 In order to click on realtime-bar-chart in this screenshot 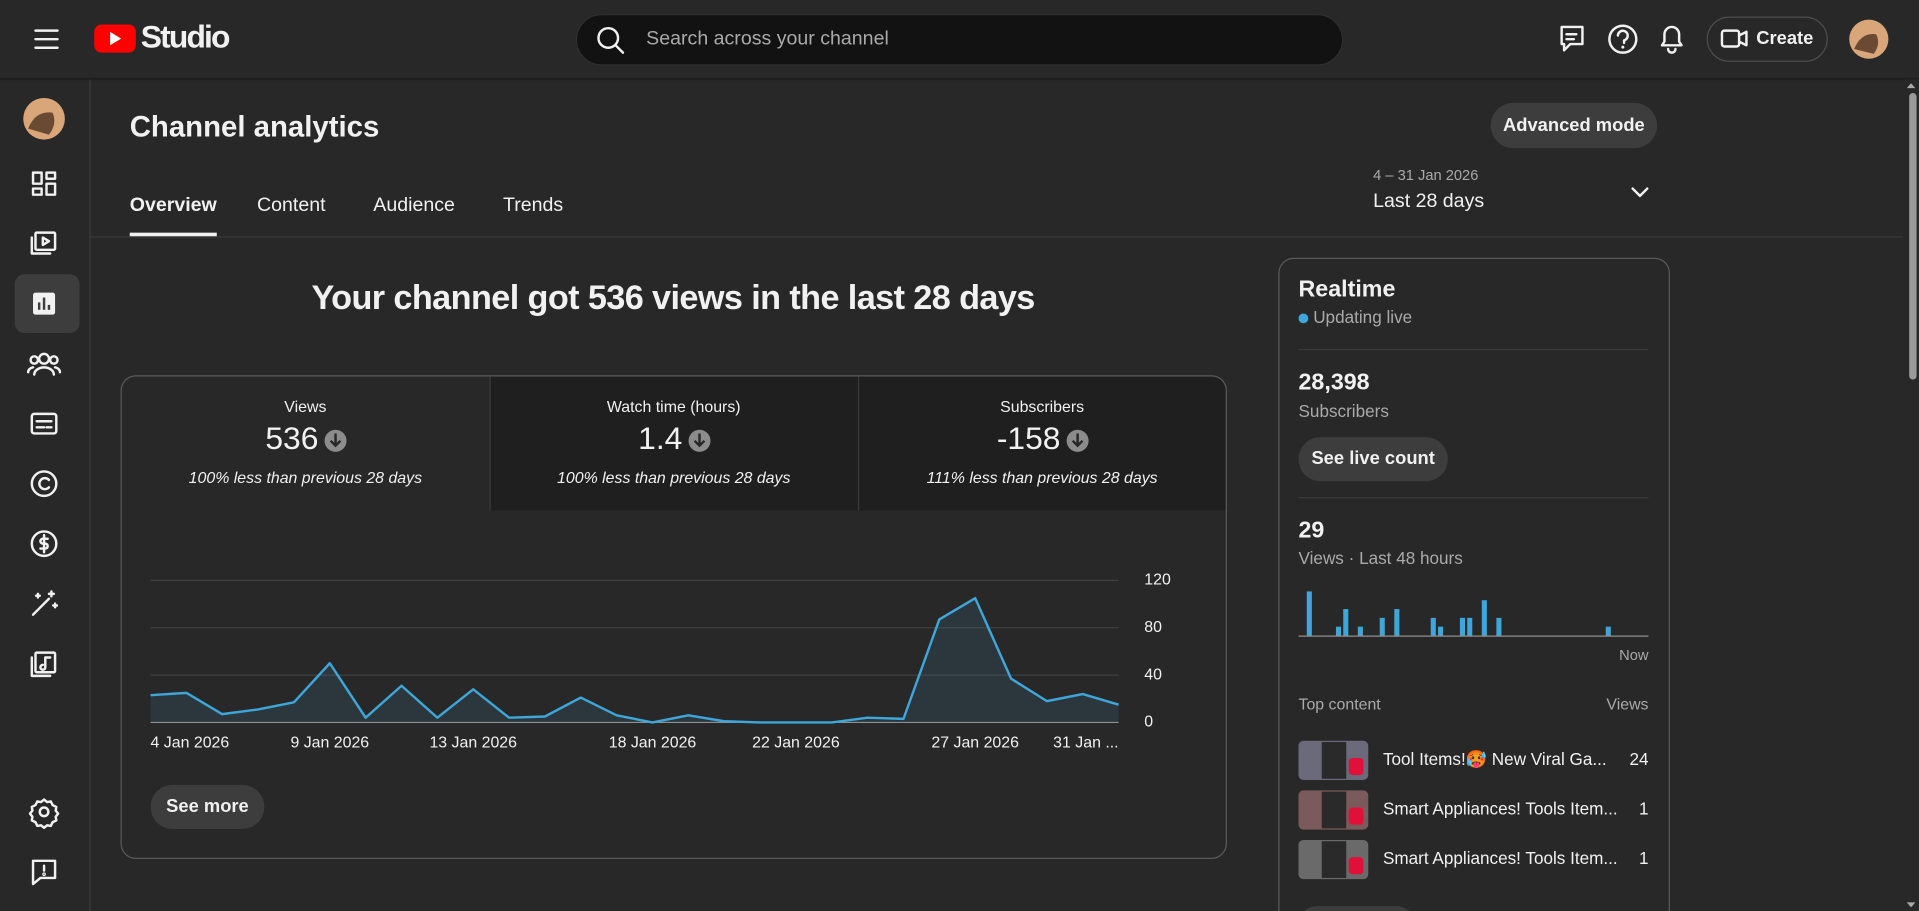, I will do `click(1458, 613)`.